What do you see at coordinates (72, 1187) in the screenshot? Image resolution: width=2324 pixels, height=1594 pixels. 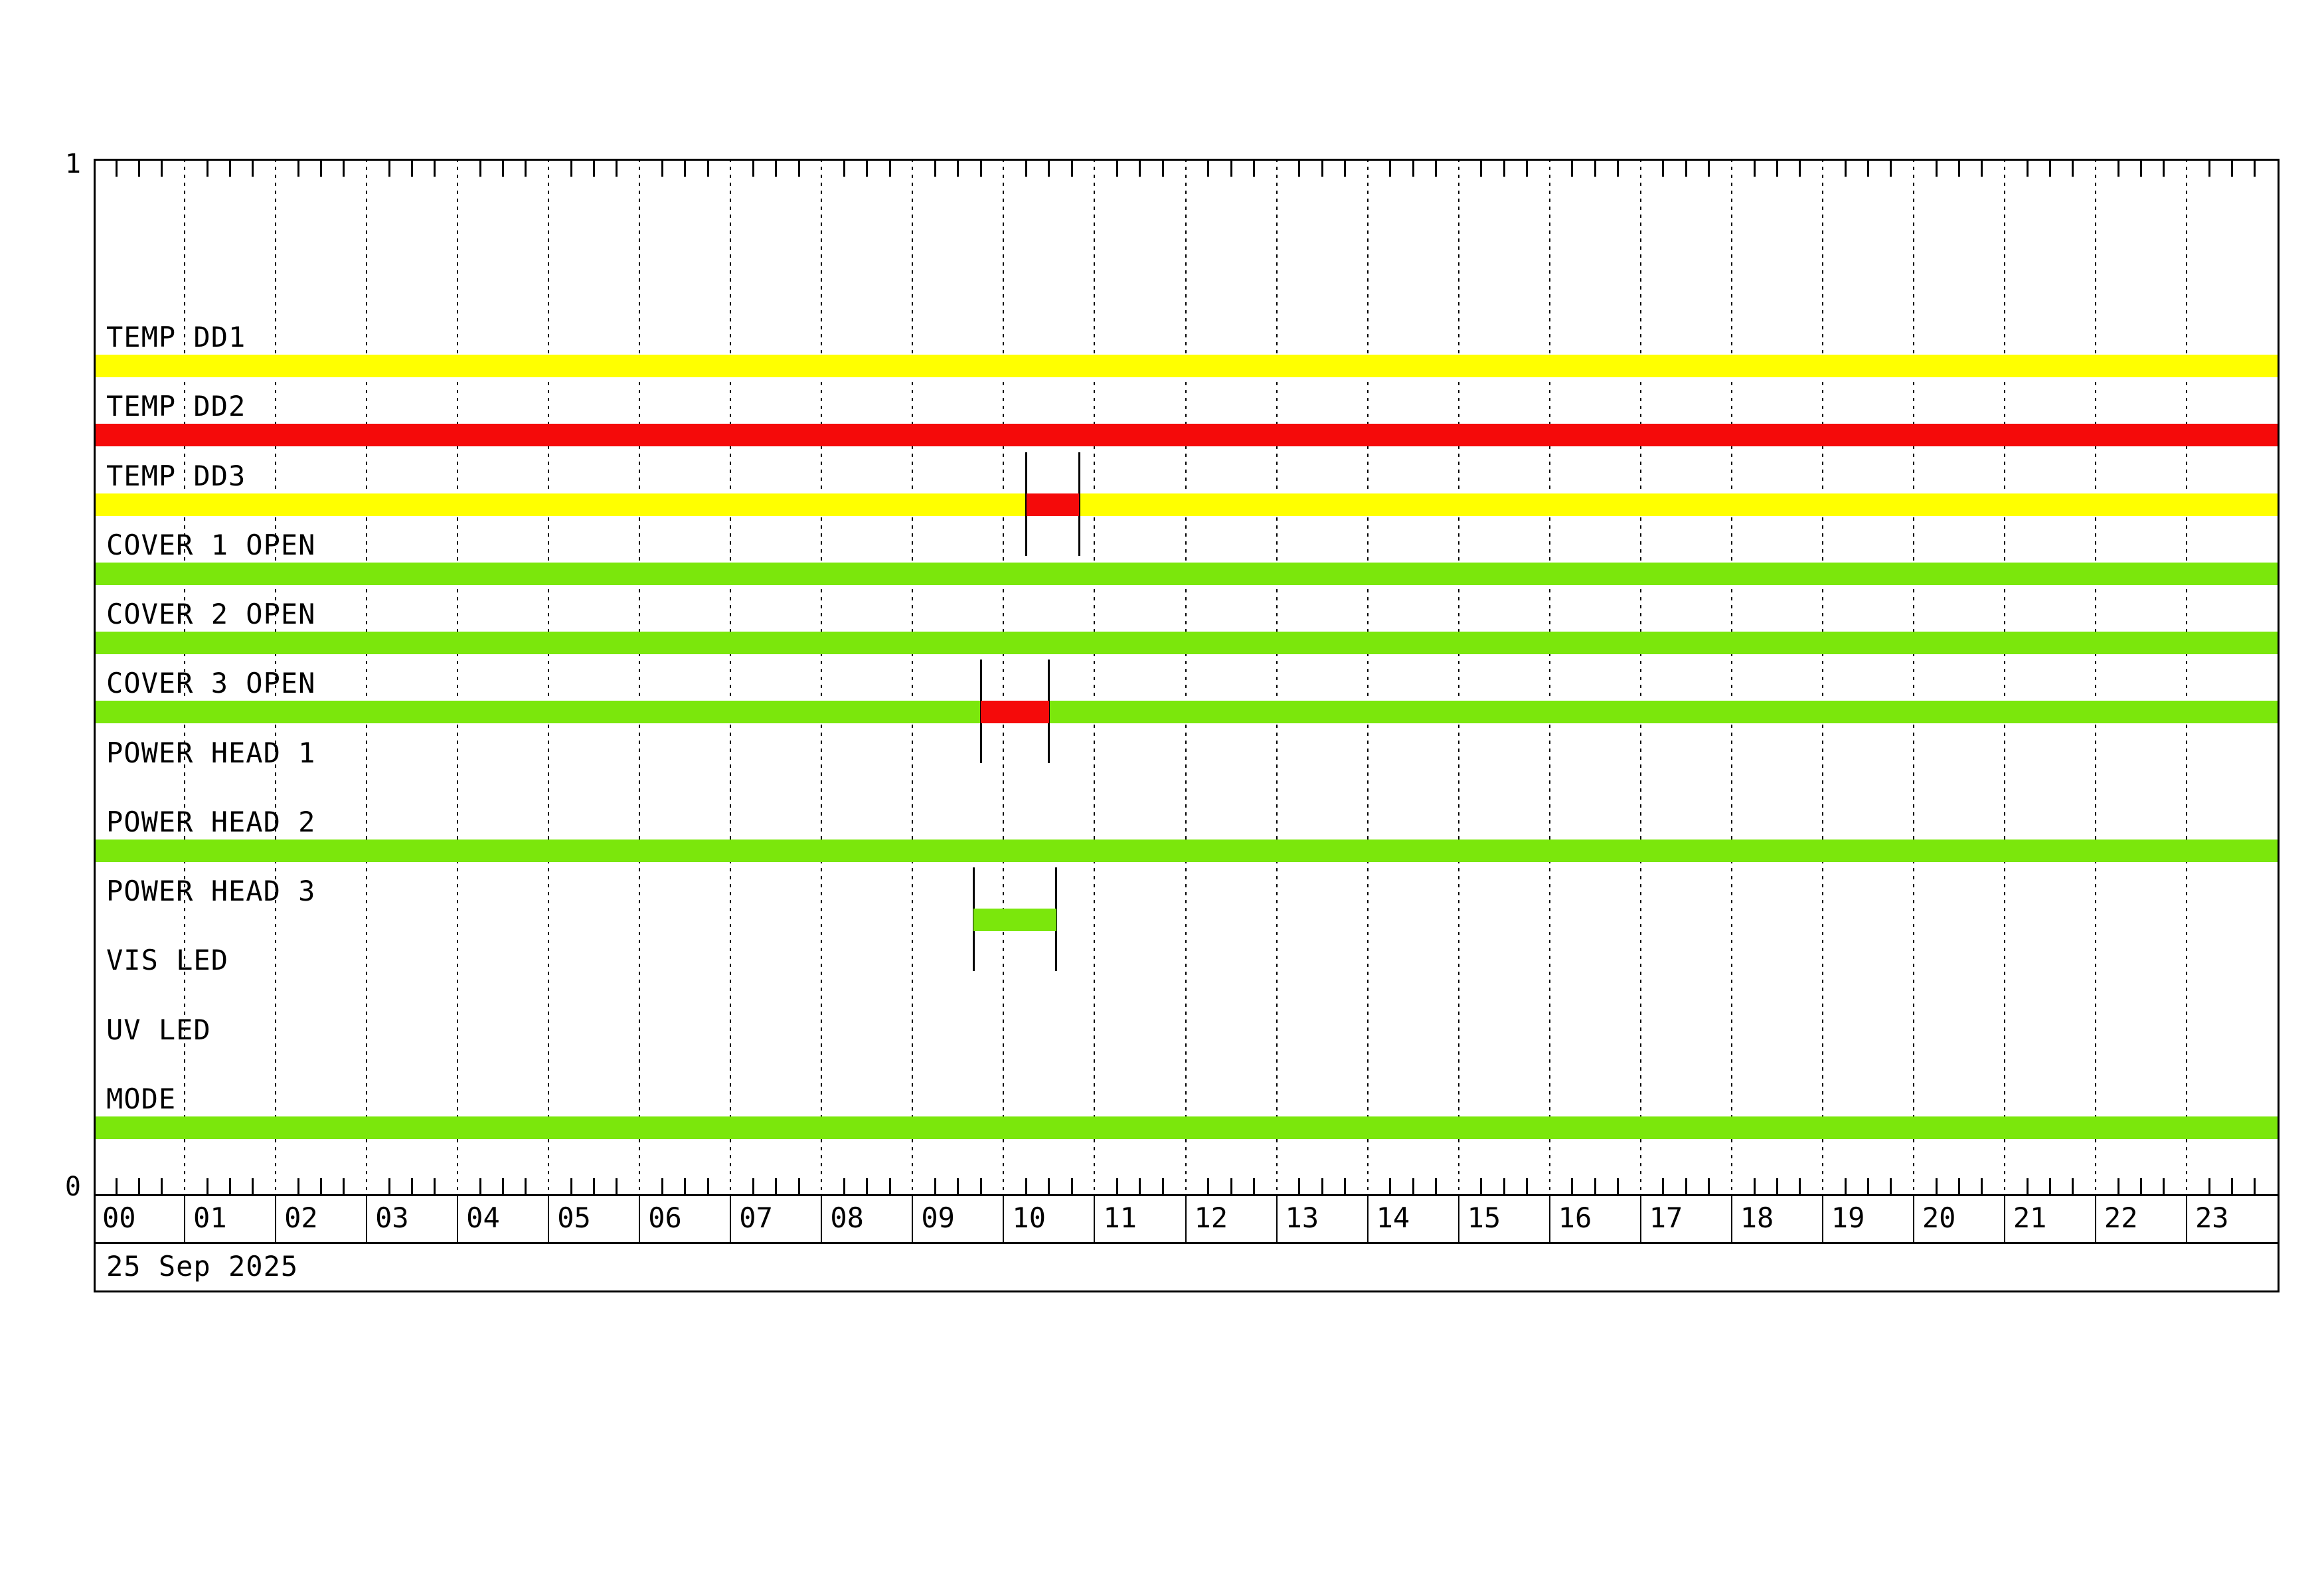 I see `y-axis-tick-label-bottom: 0` at bounding box center [72, 1187].